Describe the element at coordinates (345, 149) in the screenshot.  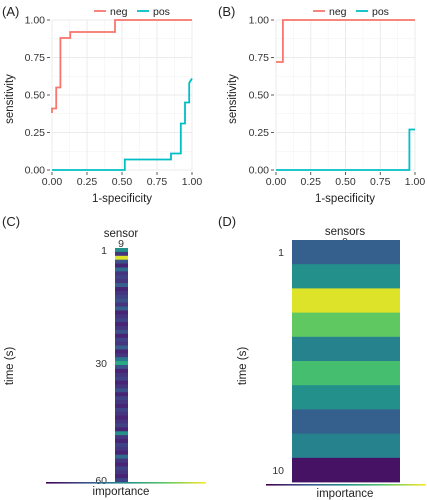
I see `series-line-pos` at that location.